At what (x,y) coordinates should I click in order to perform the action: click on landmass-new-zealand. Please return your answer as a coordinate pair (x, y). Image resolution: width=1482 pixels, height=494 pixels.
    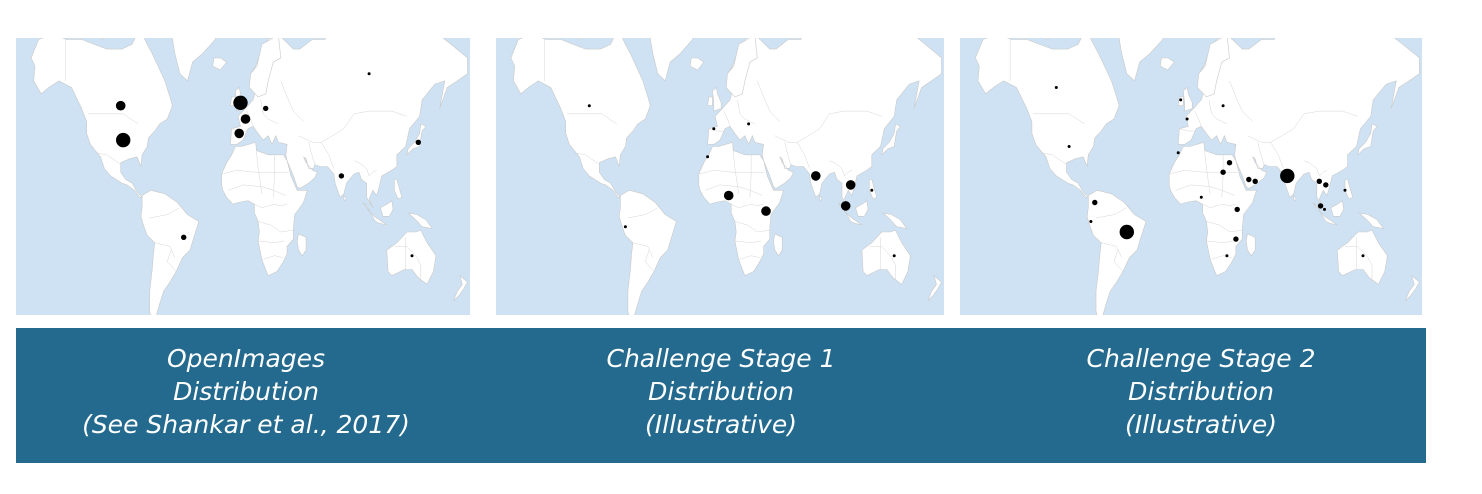
    Looking at the image, I should click on (1412, 288).